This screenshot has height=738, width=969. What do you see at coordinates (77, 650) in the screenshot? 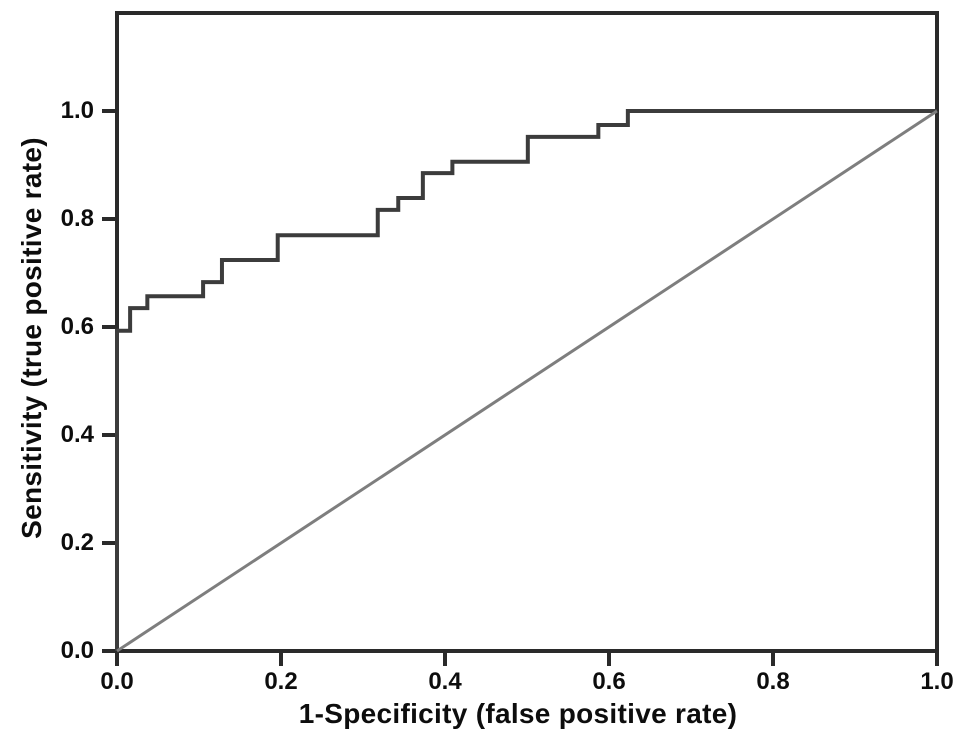
I see `y-tick-label: 0.0` at bounding box center [77, 650].